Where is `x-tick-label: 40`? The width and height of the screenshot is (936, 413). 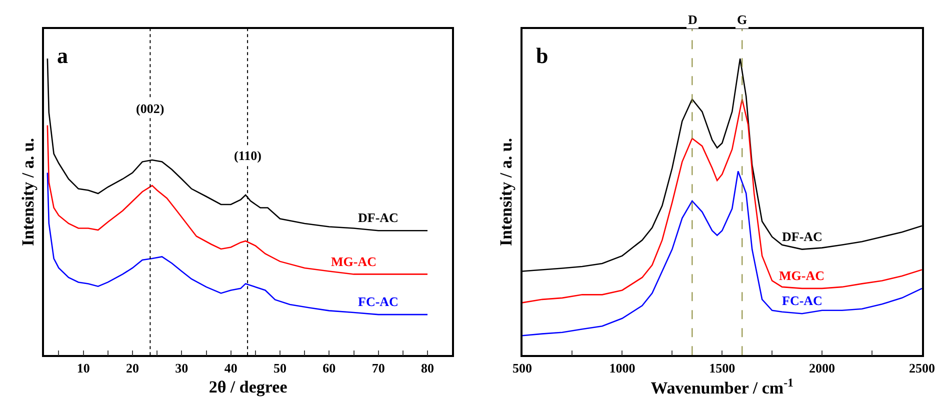
x-tick-label: 40 is located at coordinates (231, 368).